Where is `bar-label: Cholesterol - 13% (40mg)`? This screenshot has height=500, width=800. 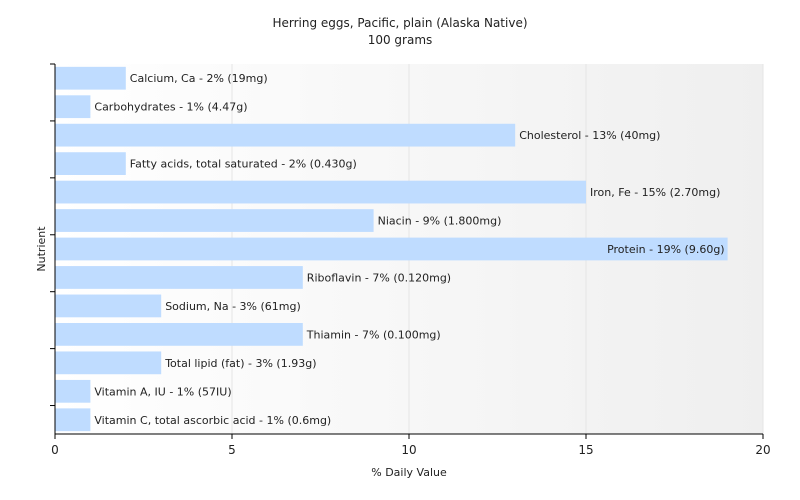
bar-label: Cholesterol - 13% (40mg) is located at coordinates (589, 135).